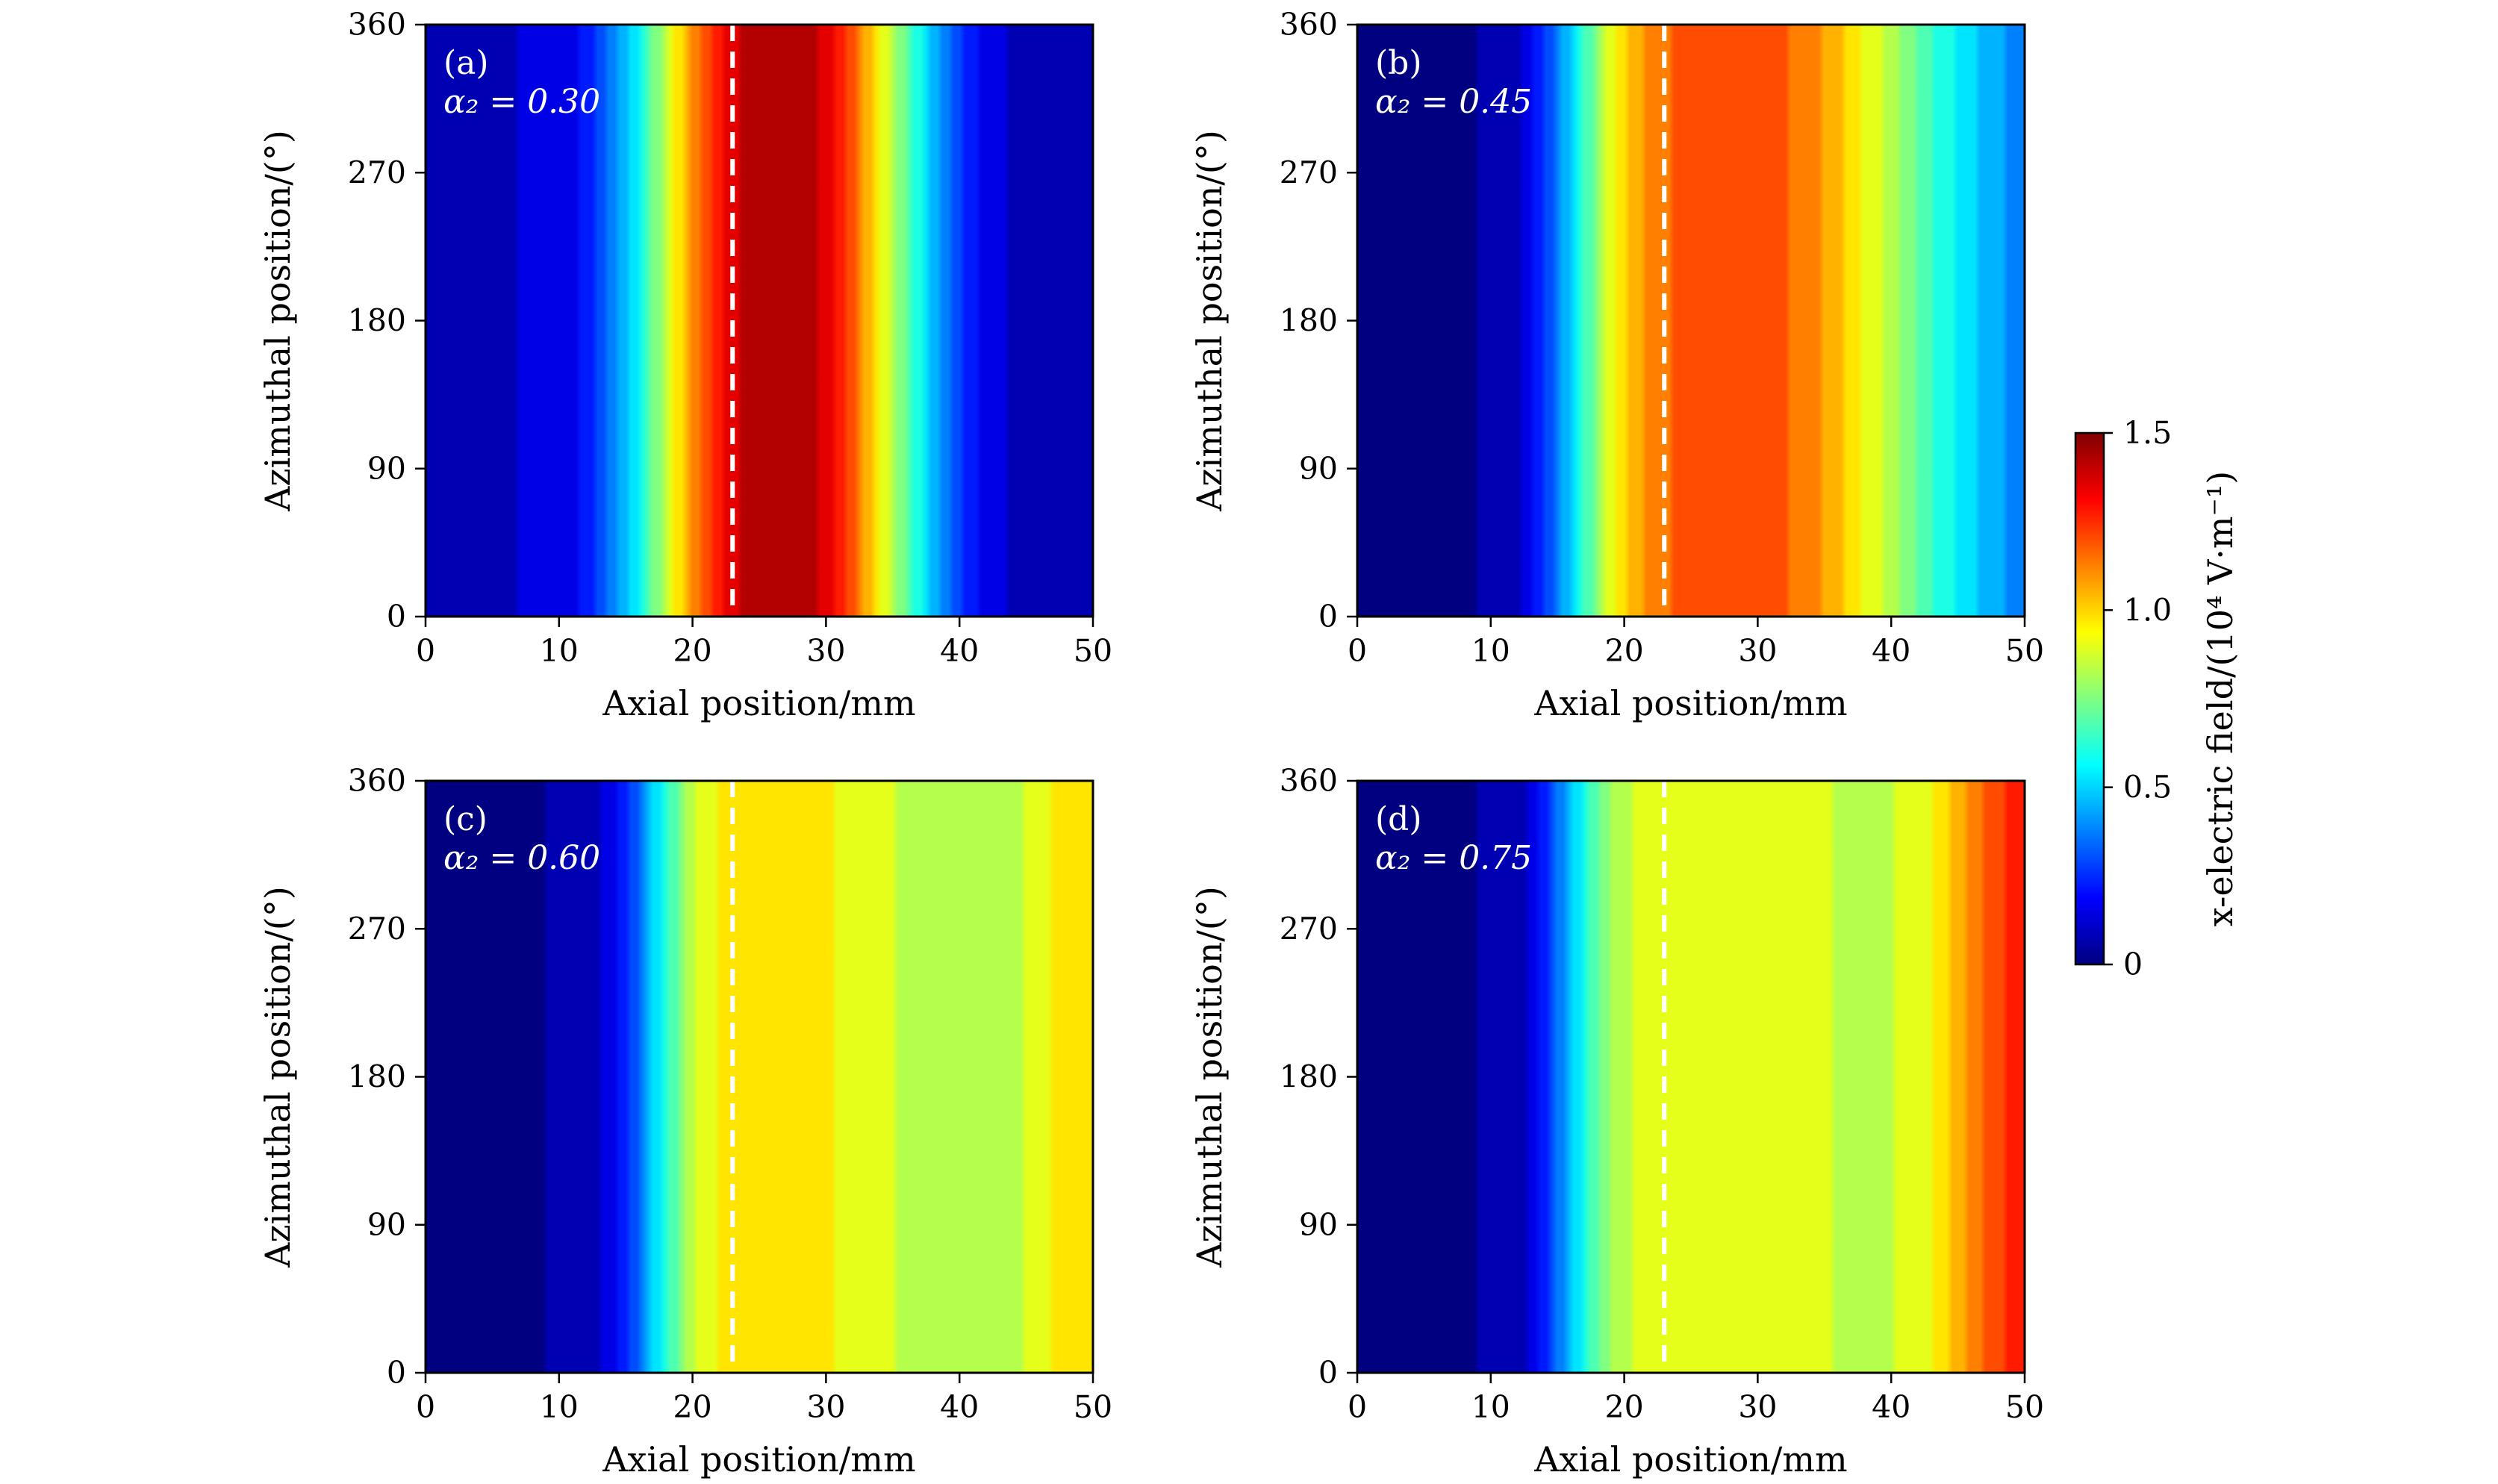 Image resolution: width=2498 pixels, height=1484 pixels. What do you see at coordinates (521, 858) in the screenshot?
I see `alpha-label: α₂ = 0.60` at bounding box center [521, 858].